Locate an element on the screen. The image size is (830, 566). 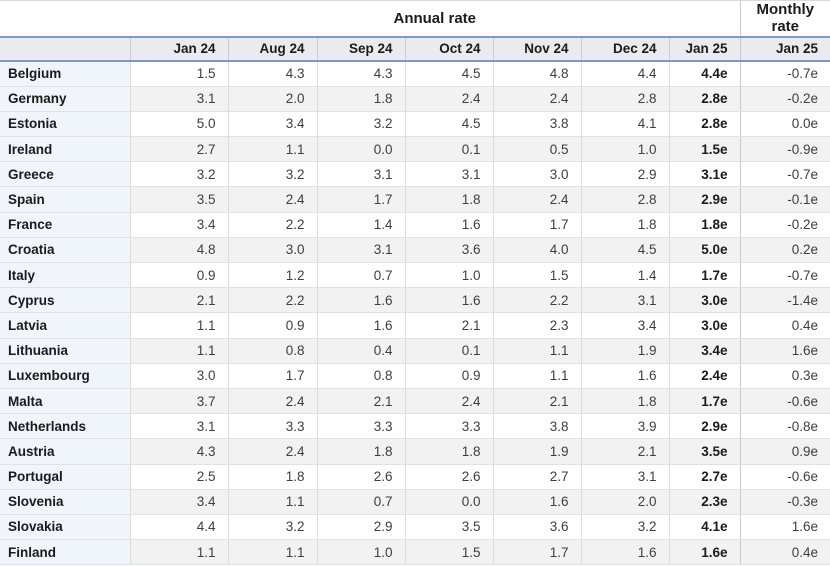
rate-cell: 3.5 is located at coordinates (178, 199).